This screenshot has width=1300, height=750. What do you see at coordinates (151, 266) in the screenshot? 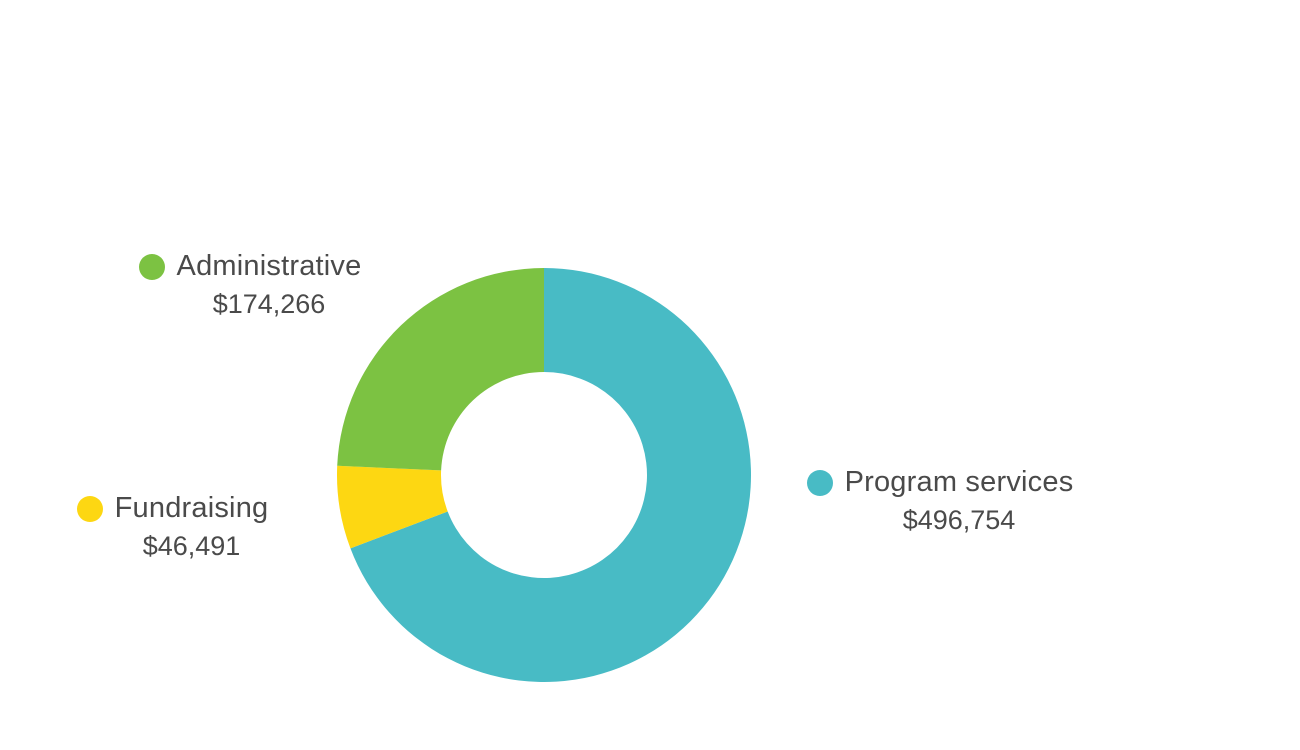
I see `administrative-dot-icon` at bounding box center [151, 266].